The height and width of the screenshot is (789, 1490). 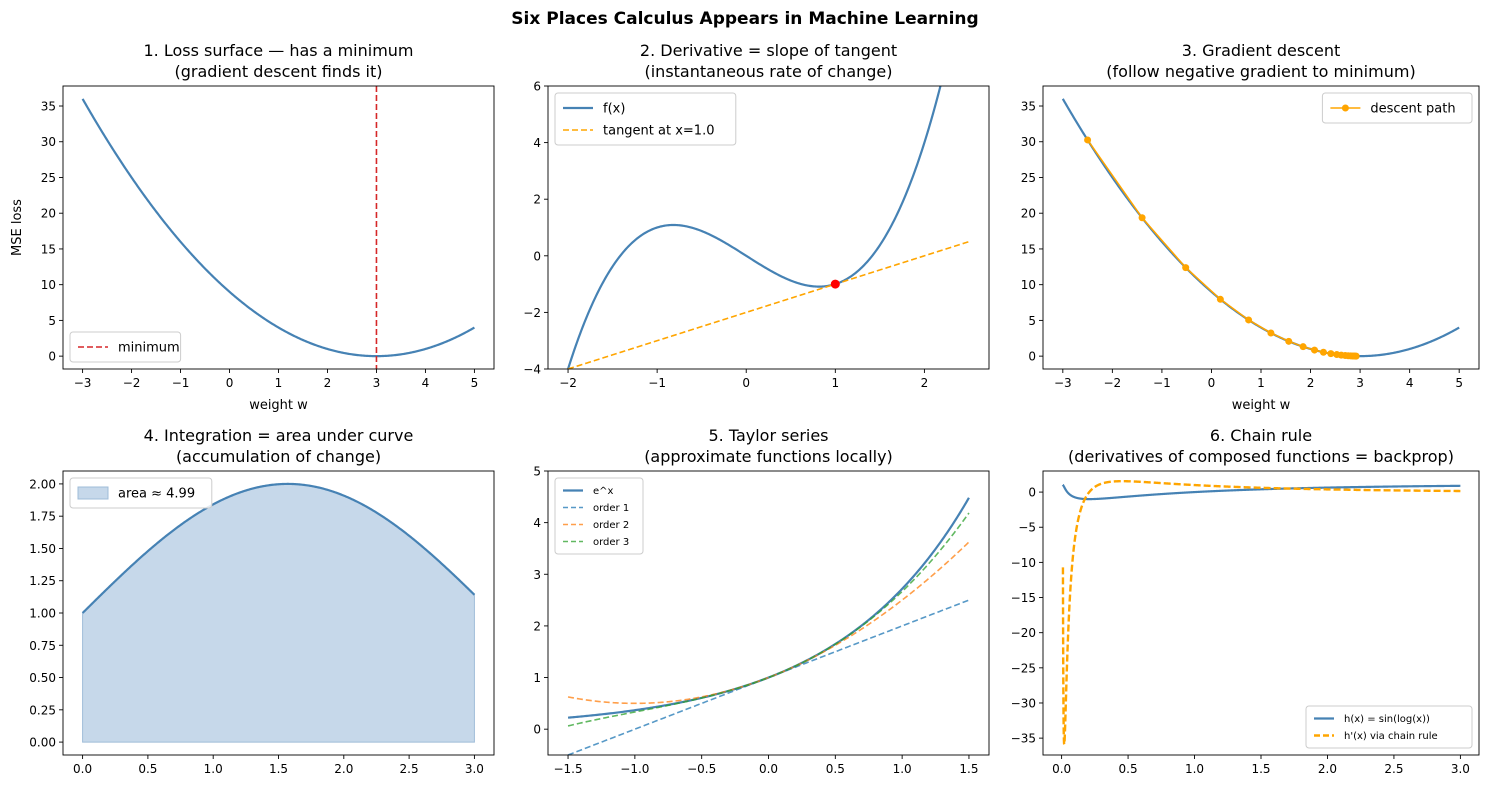 What do you see at coordinates (474, 769) in the screenshot?
I see `x-tick-label: 3.0` at bounding box center [474, 769].